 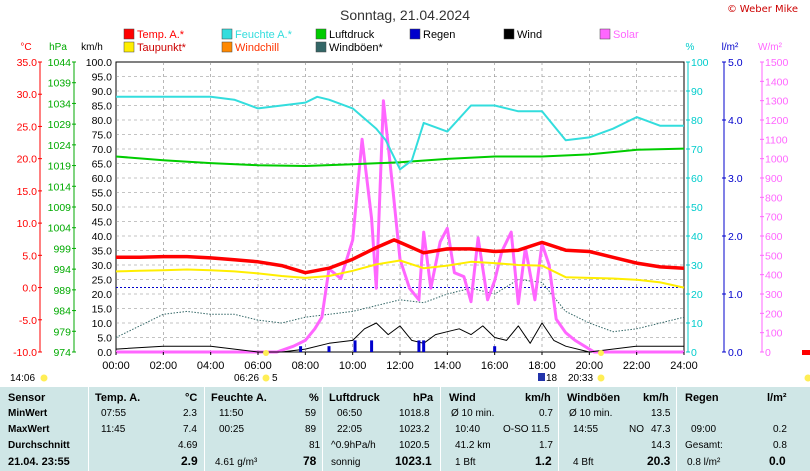 I want to click on tick-wind: 20.0, so click(x=102, y=295).